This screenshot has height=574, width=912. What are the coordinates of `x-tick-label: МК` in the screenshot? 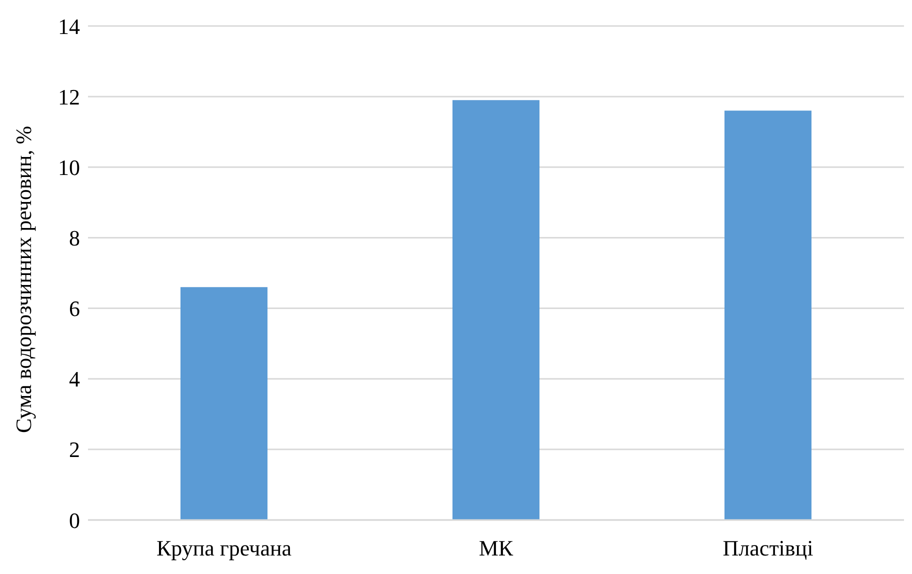 It's located at (496, 548).